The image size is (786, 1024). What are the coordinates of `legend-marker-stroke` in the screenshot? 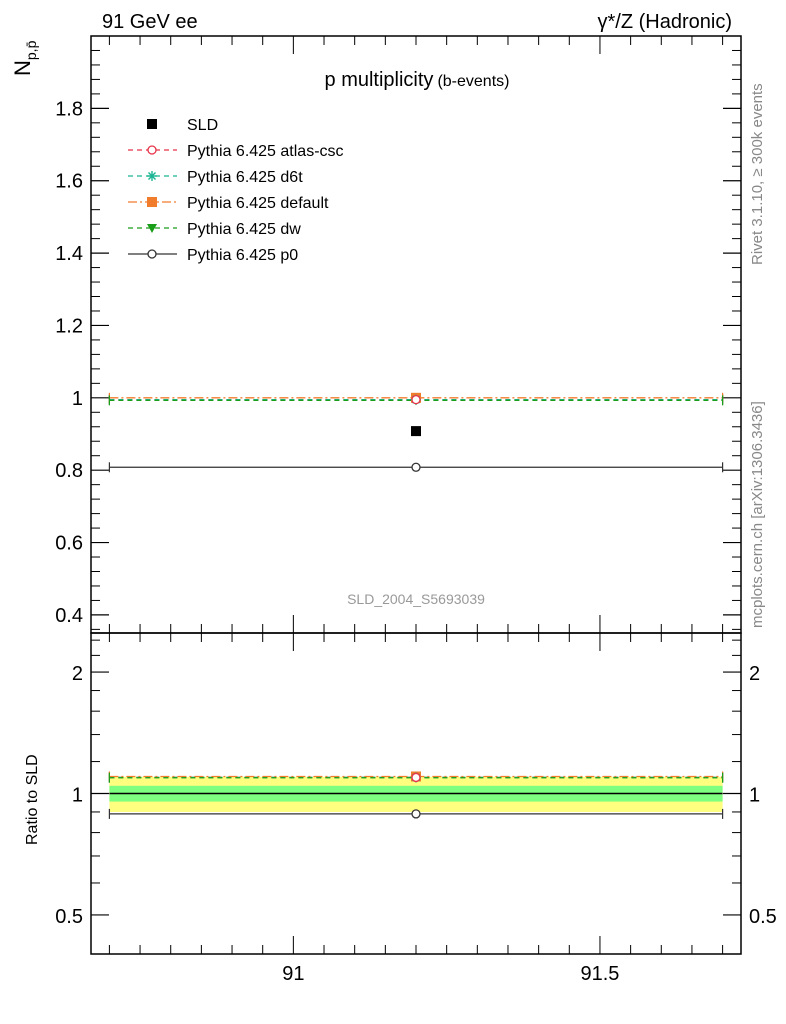 It's located at (152, 176).